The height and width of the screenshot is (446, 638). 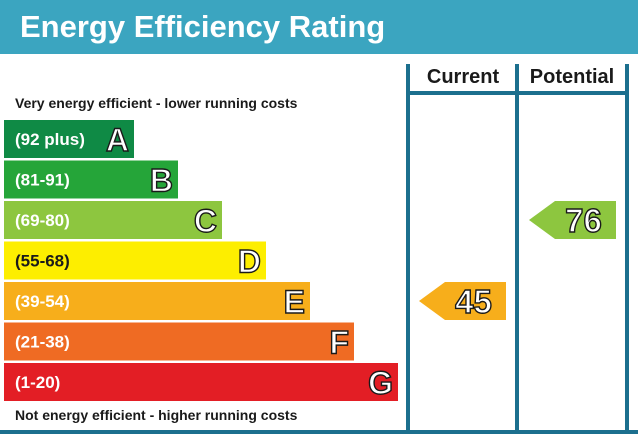 What do you see at coordinates (463, 77) in the screenshot?
I see `current-column-header: Current` at bounding box center [463, 77].